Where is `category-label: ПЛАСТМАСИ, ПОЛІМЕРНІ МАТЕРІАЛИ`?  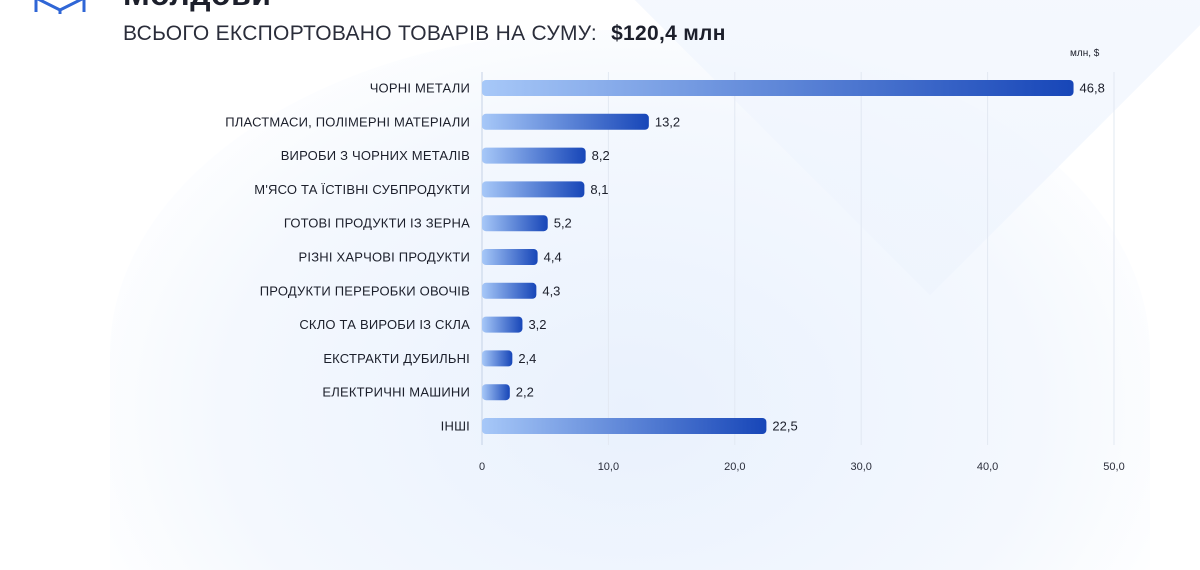
category-label: ПЛАСТМАСИ, ПОЛІМЕРНІ МАТЕРІАЛИ is located at coordinates (347, 121).